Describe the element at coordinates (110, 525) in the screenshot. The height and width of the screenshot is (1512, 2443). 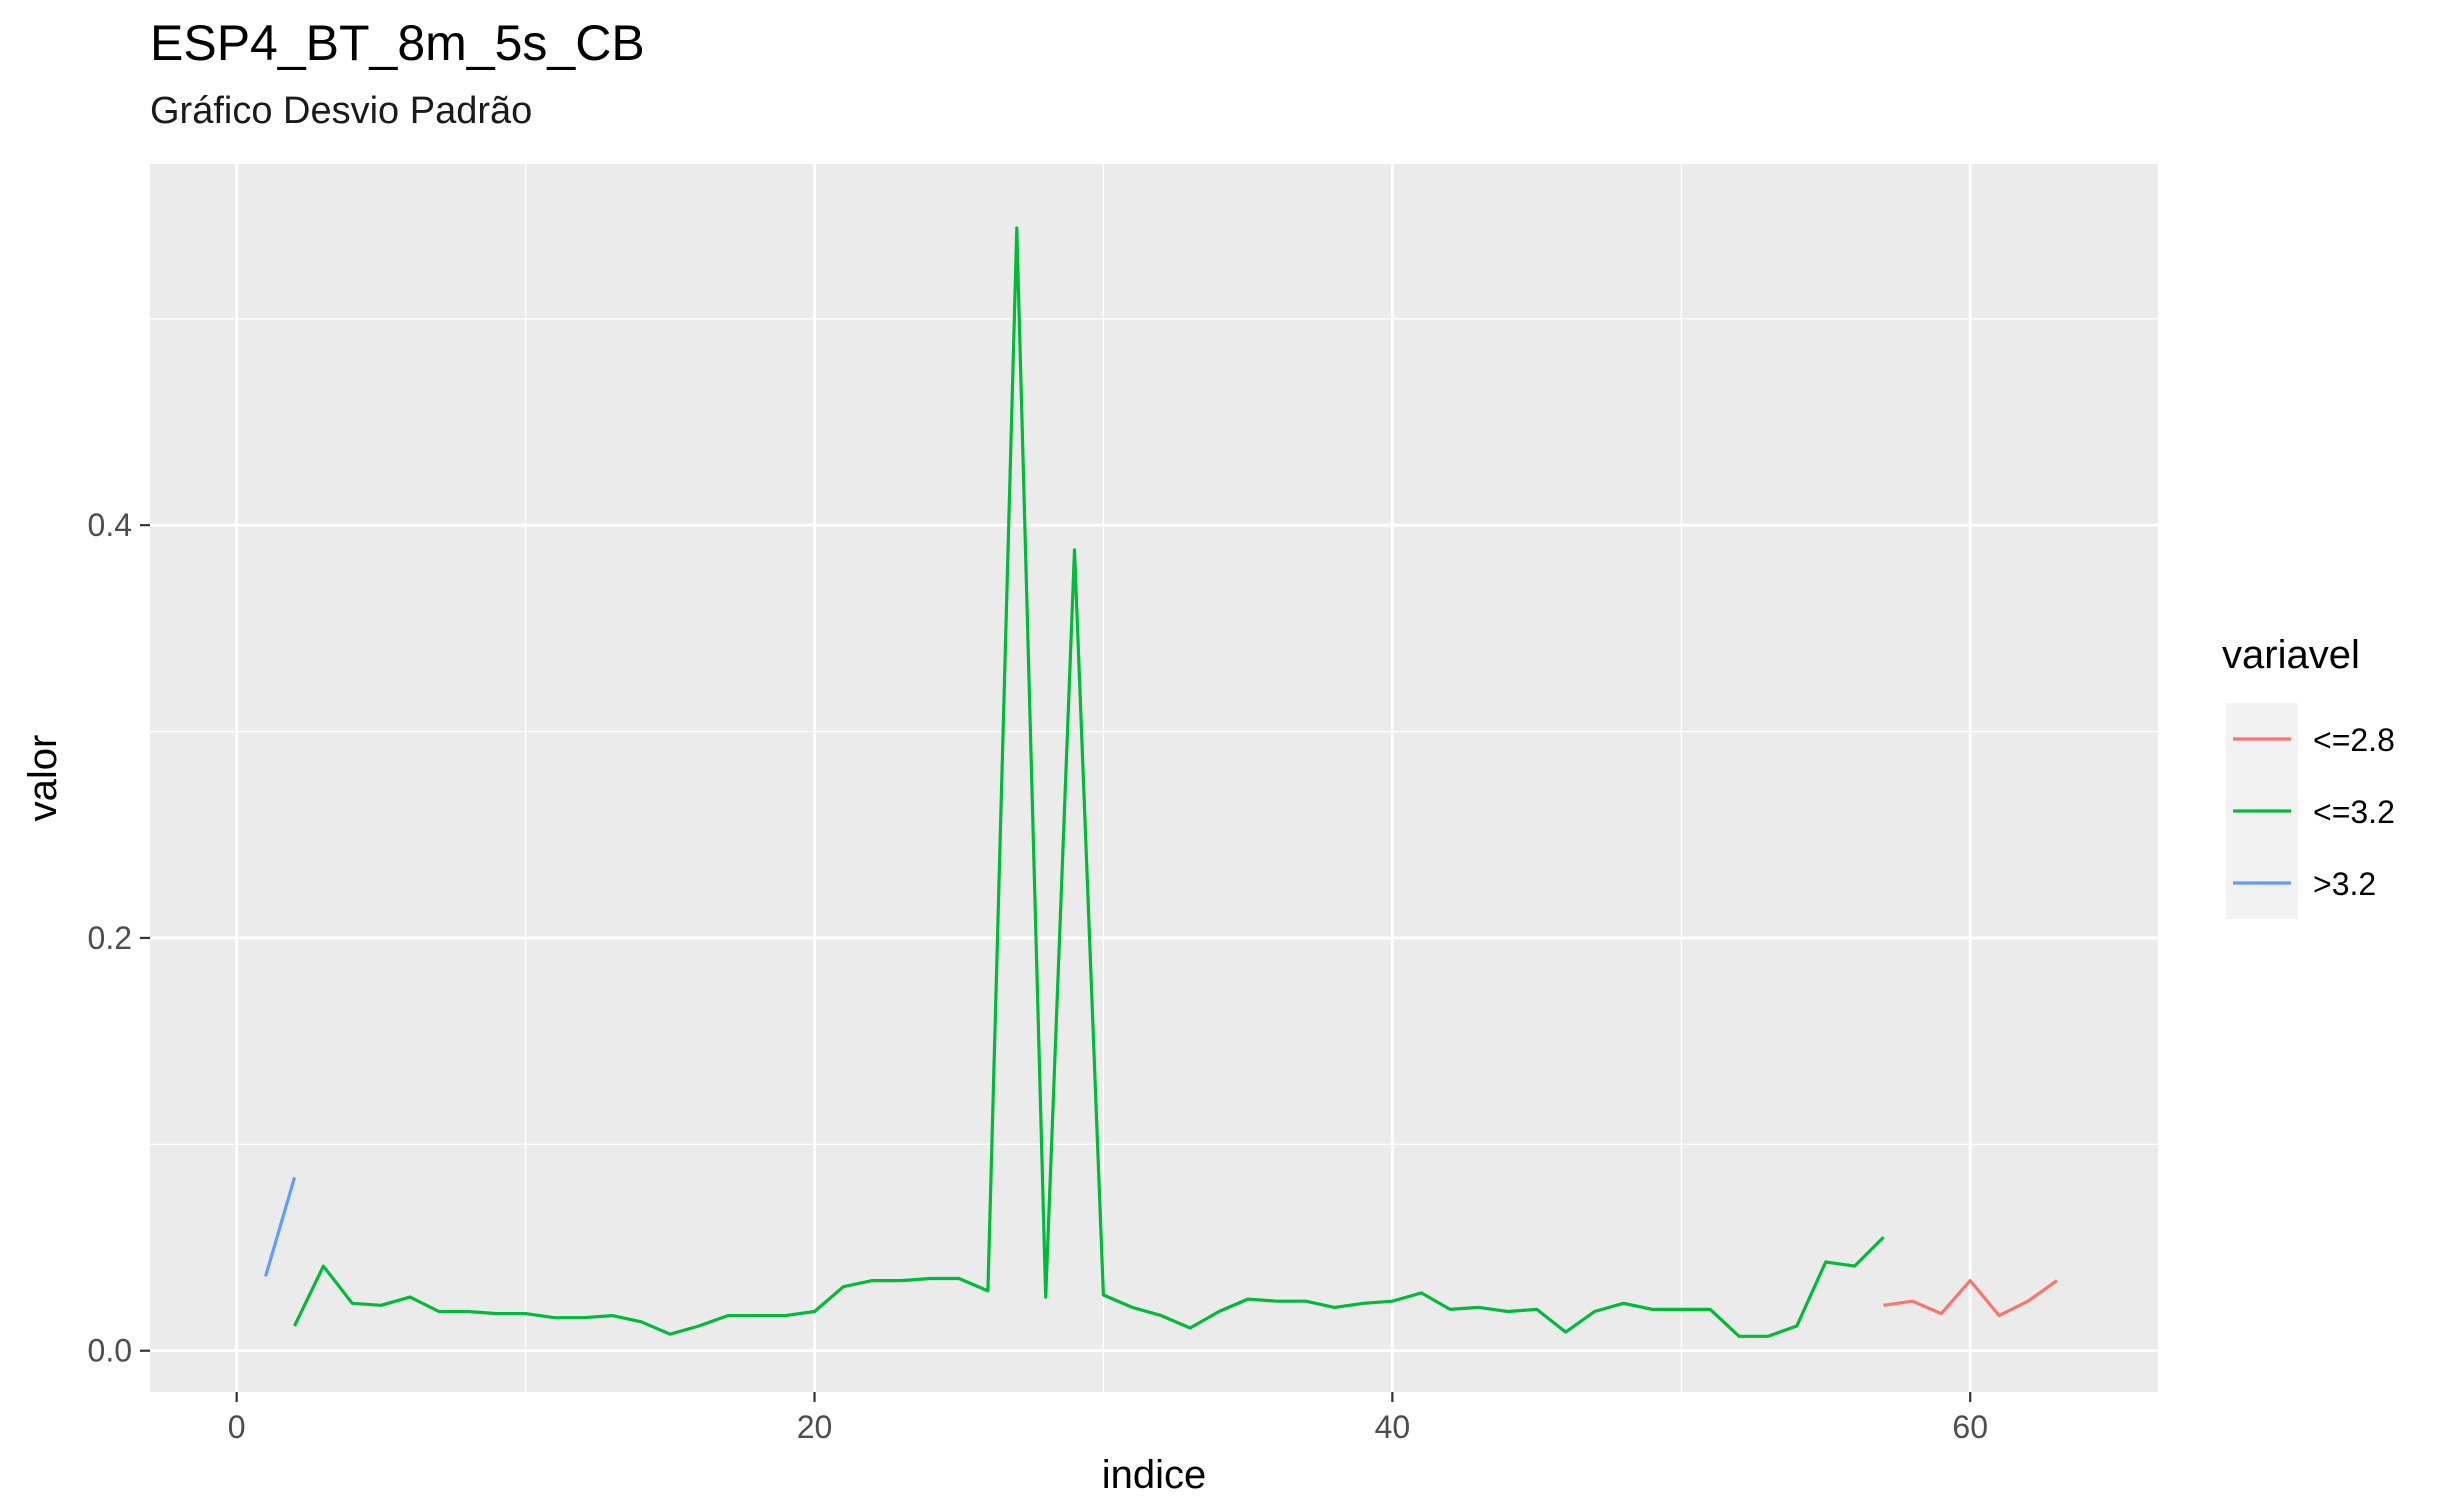
I see `y-tick-label: 0.4` at that location.